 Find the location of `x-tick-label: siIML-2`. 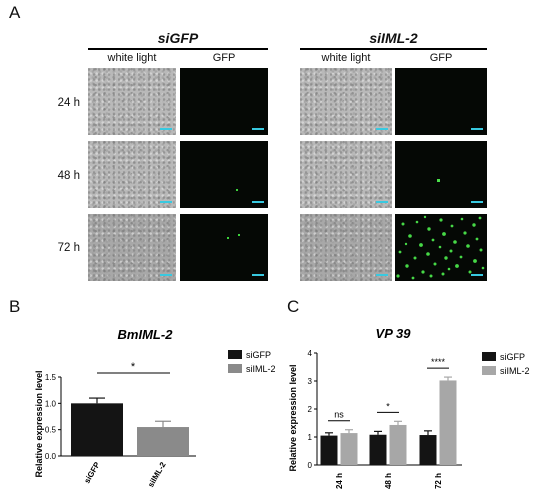

x-tick-label: siIML-2 is located at coordinates (157, 474).